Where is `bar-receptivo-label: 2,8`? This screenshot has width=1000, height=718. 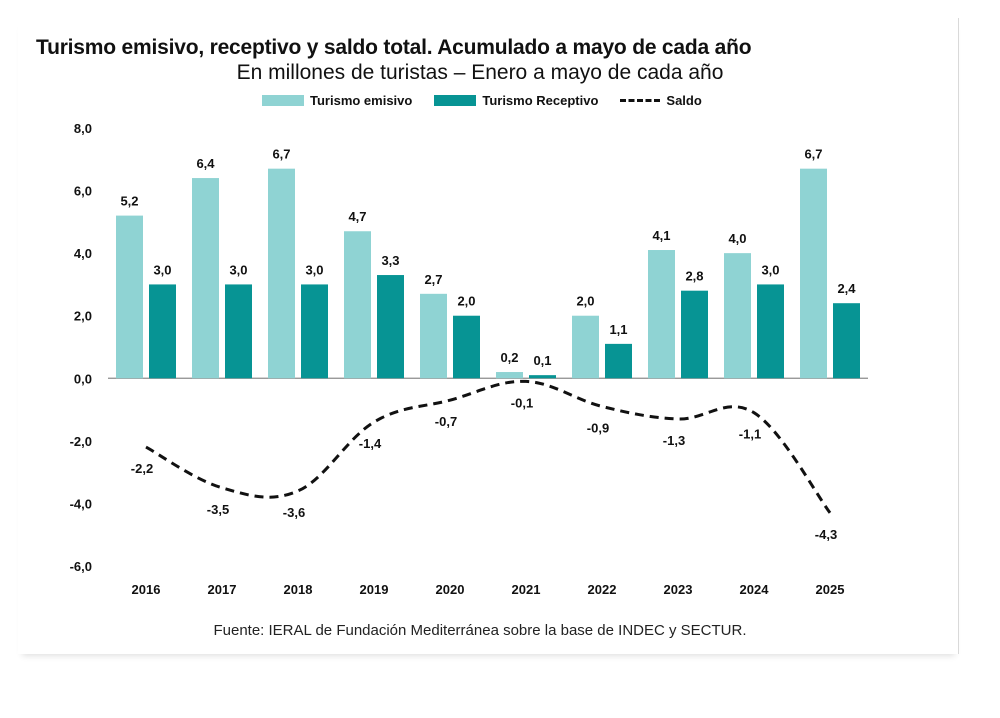 bar-receptivo-label: 2,8 is located at coordinates (694, 276).